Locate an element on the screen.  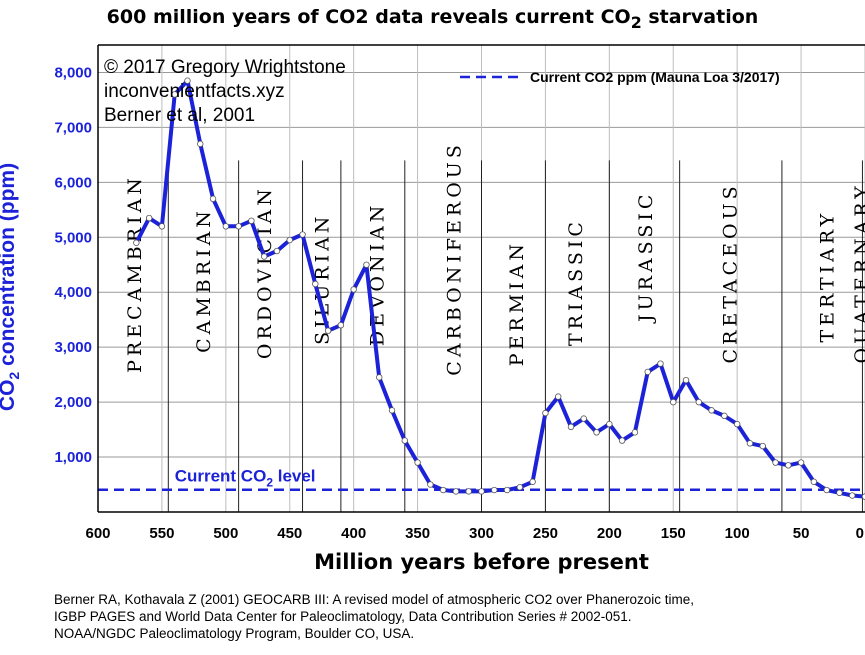
period-label: SILURIAN is located at coordinates (323, 279).